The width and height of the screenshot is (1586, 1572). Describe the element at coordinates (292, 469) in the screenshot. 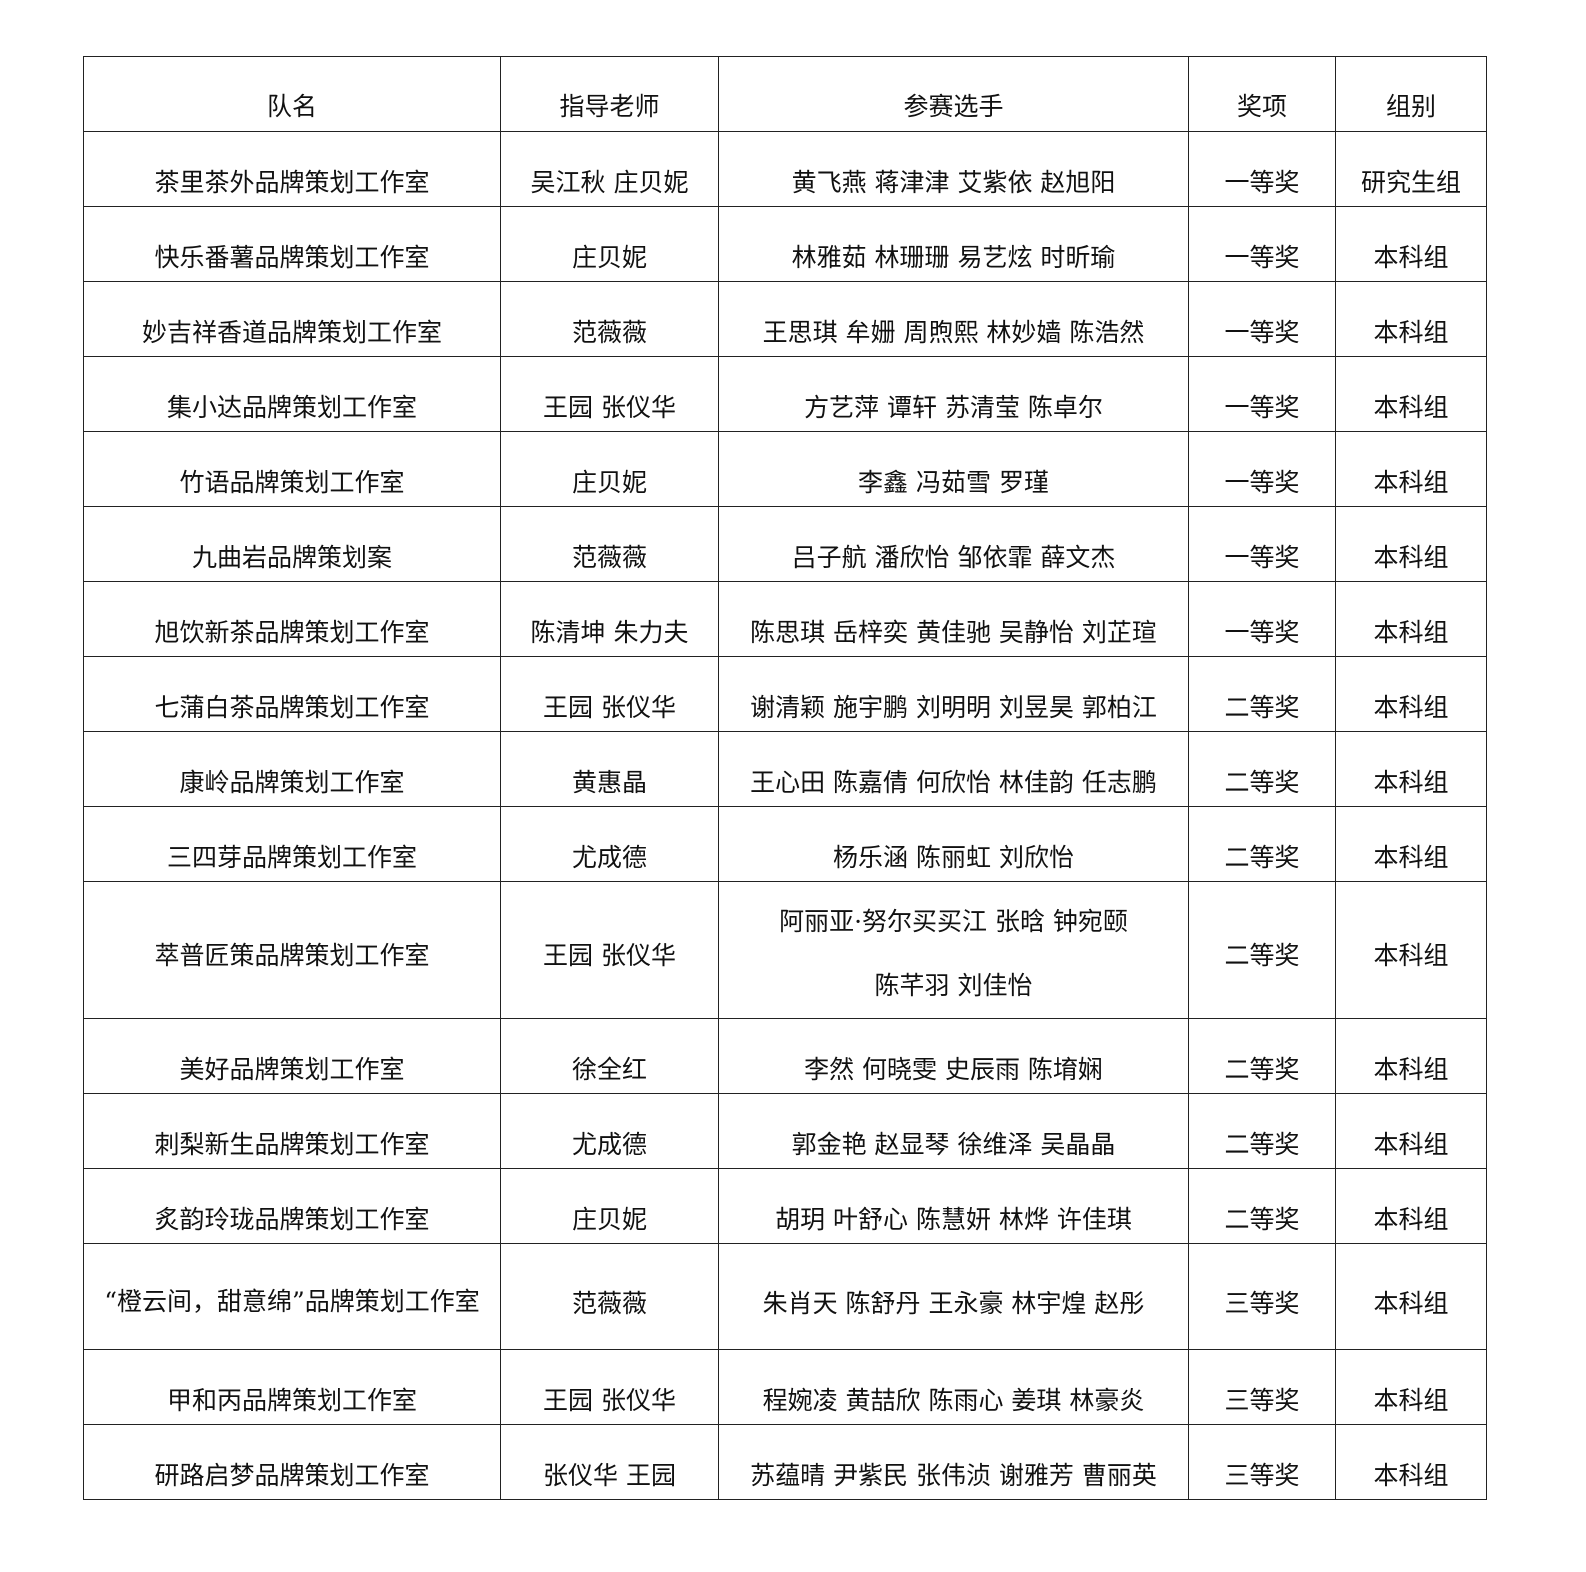

I see `team-name-cell: 竹语品牌策划工作室` at that location.